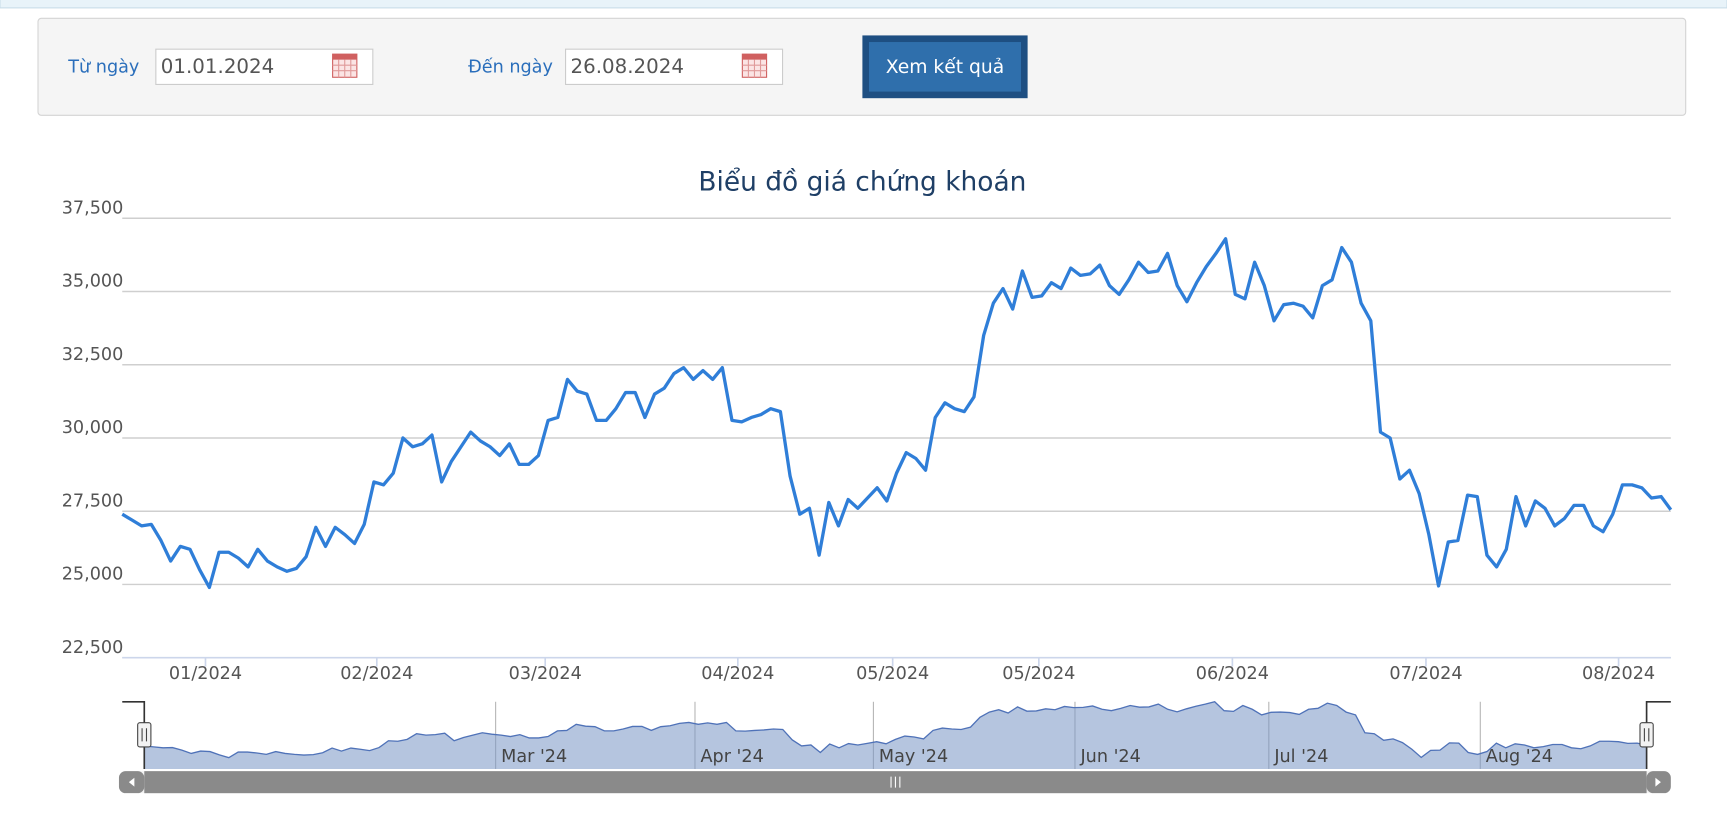 This screenshot has width=1727, height=822. I want to click on y-tick-label: 30,000, so click(93, 428).